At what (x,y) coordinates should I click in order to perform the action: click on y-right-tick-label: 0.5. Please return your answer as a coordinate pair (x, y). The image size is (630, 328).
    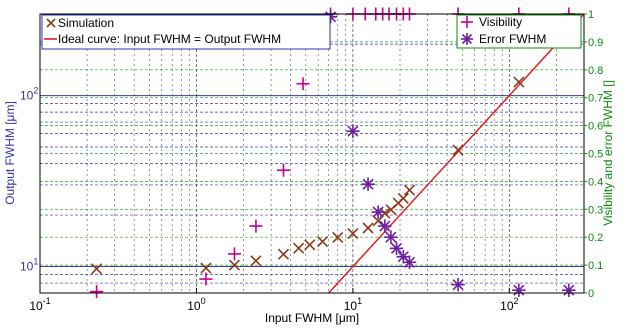
    Looking at the image, I should click on (595, 155).